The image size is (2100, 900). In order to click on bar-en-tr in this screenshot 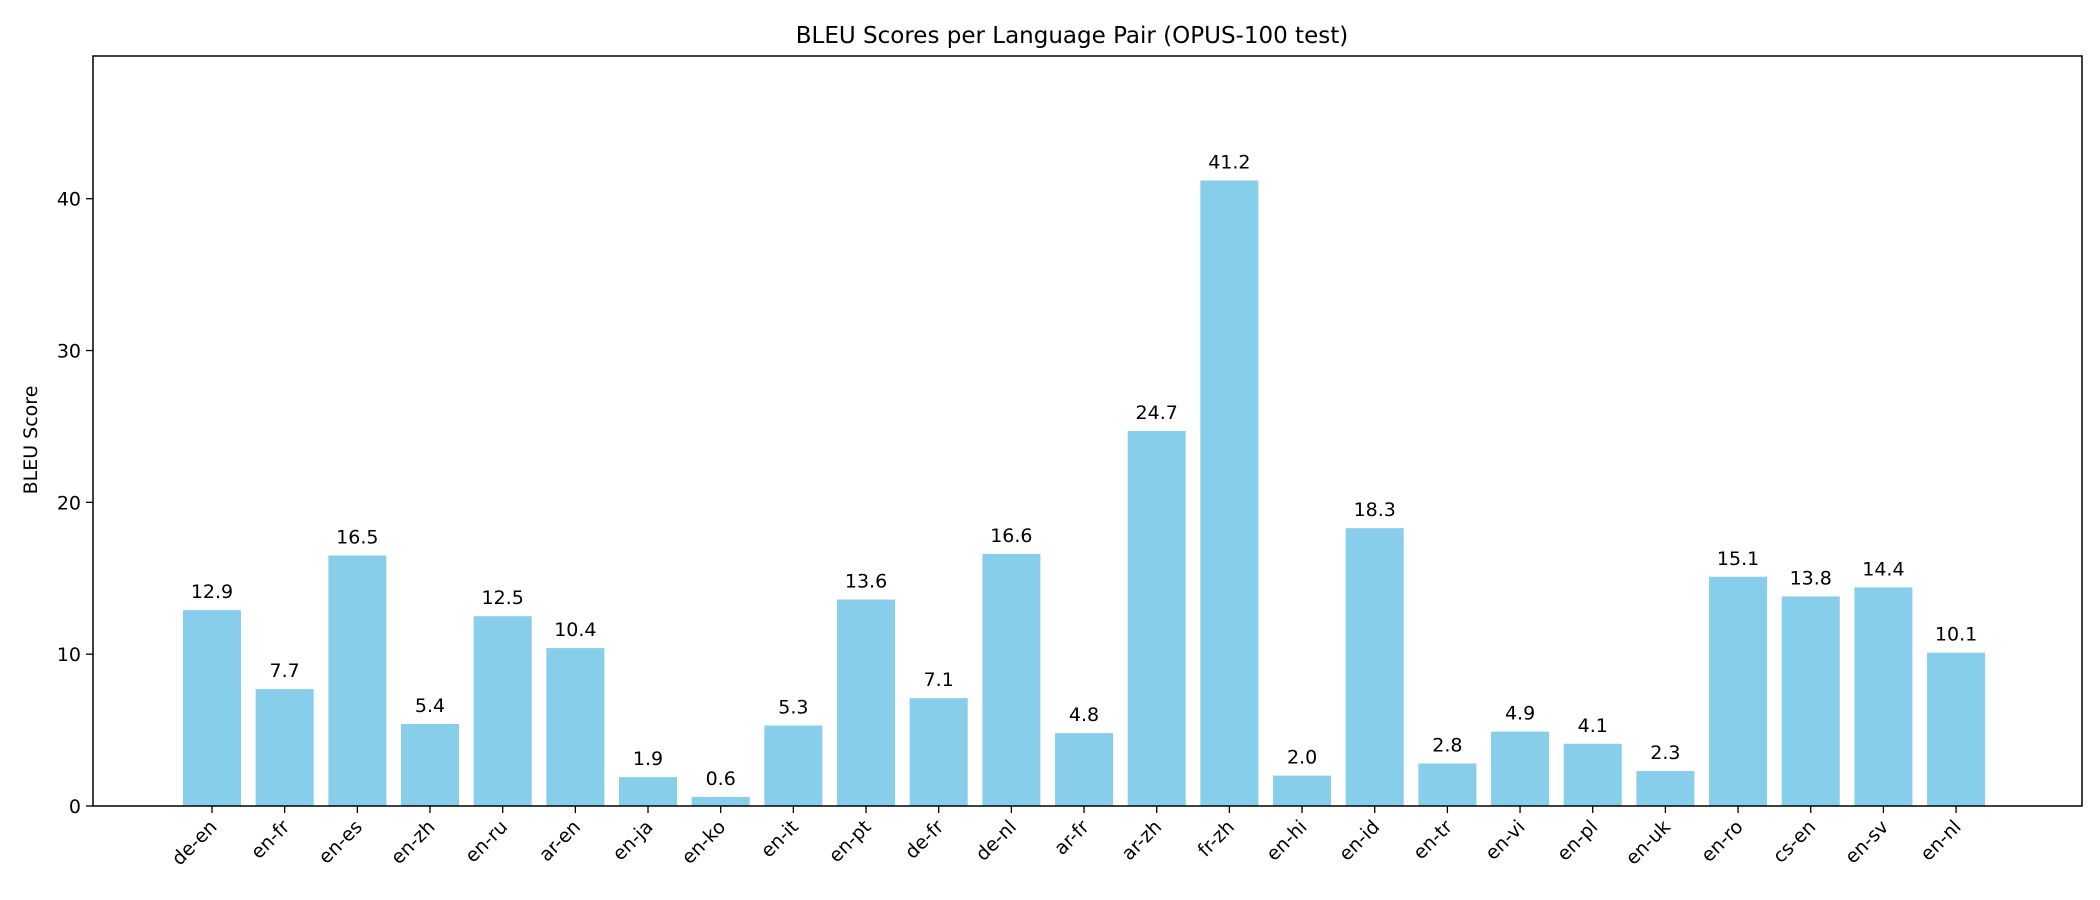, I will do `click(1447, 784)`.